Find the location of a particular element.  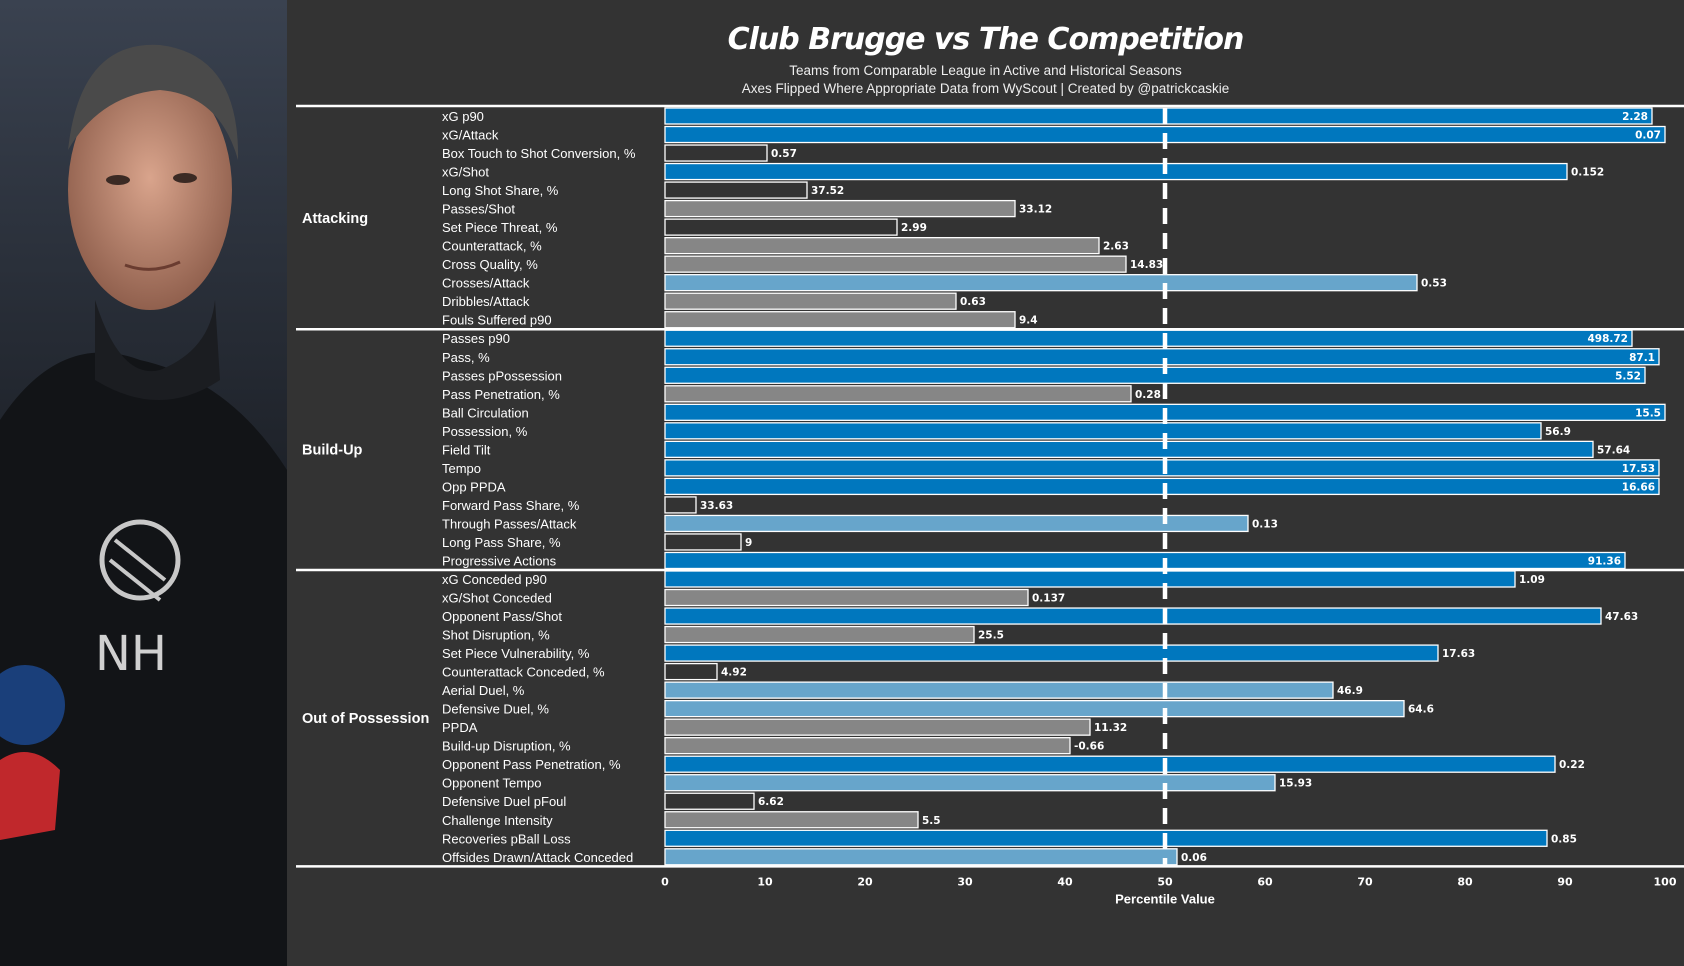

value-label: 2.28 is located at coordinates (1635, 117).